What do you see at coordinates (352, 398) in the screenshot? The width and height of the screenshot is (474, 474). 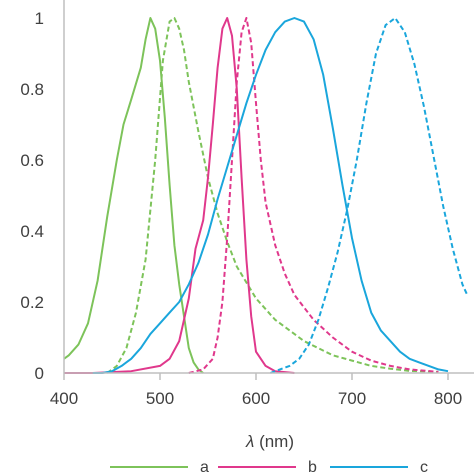 I see `x-tick-label: 700` at bounding box center [352, 398].